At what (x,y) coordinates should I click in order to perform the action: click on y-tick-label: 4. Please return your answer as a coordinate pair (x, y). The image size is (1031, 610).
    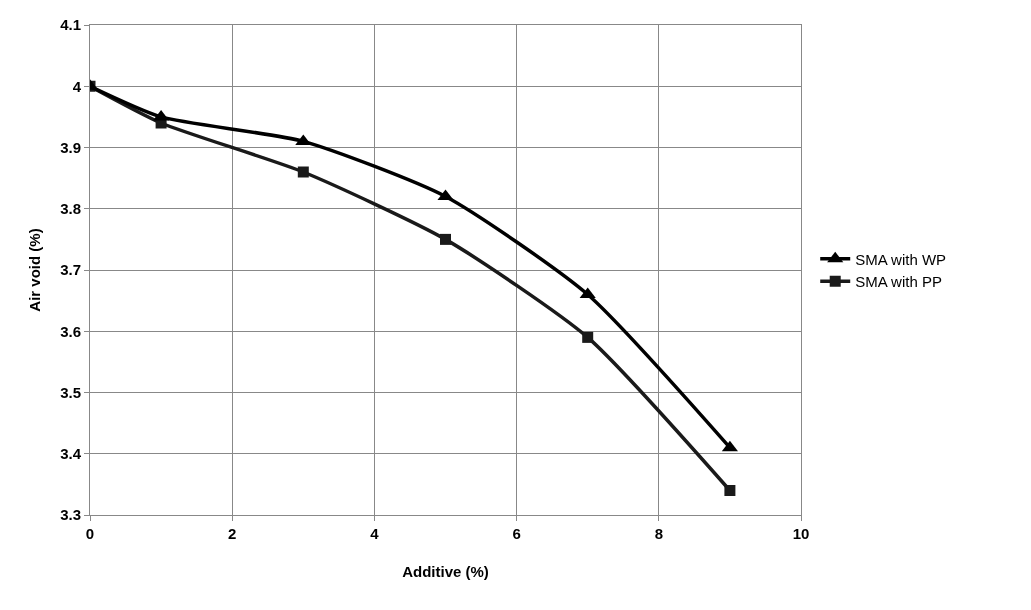
    Looking at the image, I should click on (77, 86).